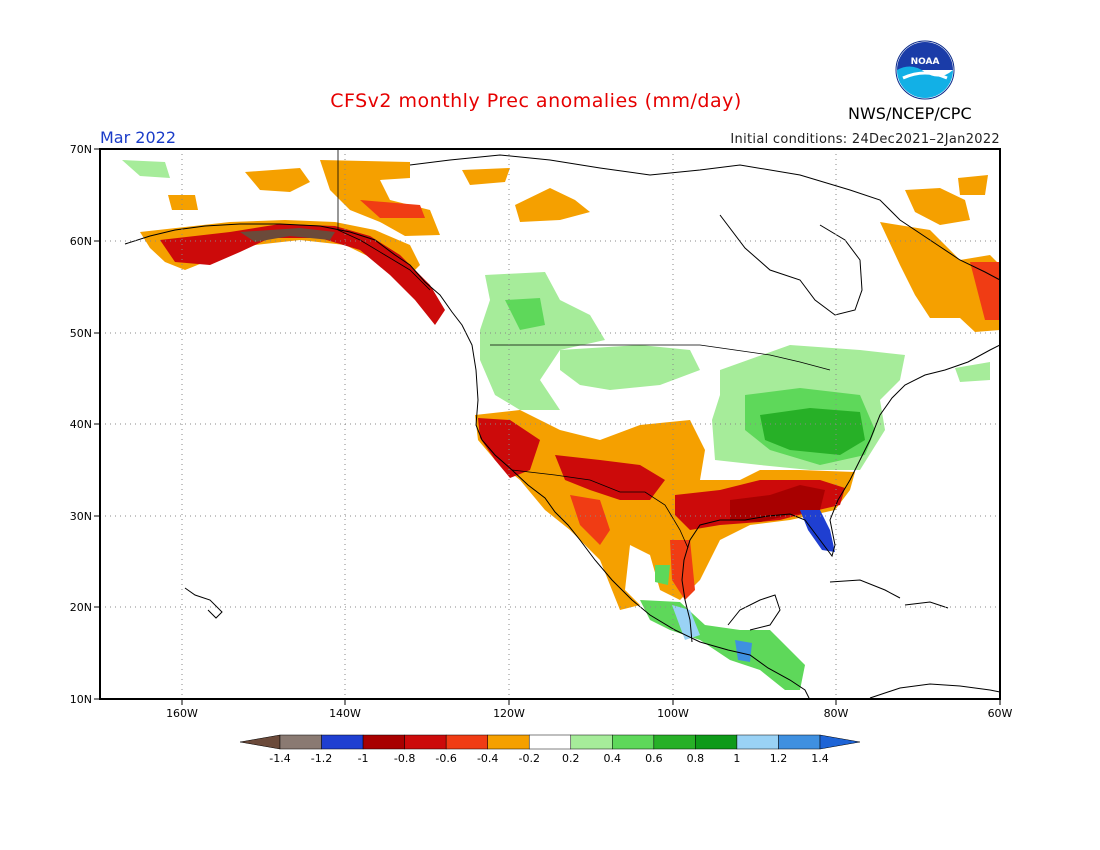 The image size is (1100, 850). I want to click on colorbar-arrow-high, so click(840, 742).